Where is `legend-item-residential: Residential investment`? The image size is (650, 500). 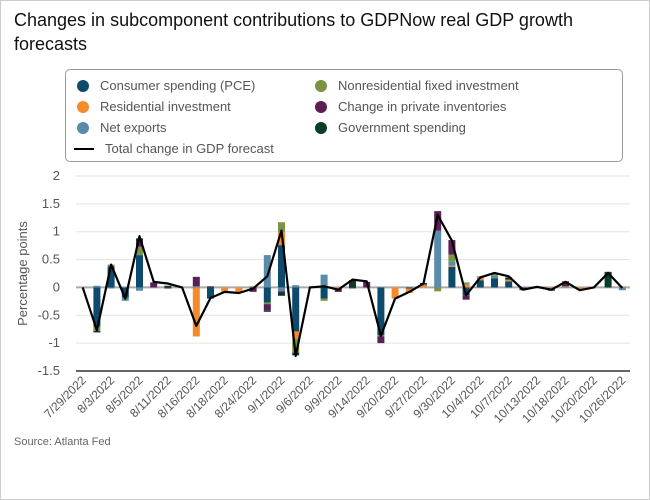
legend-item-residential: Residential investment is located at coordinates (154, 106).